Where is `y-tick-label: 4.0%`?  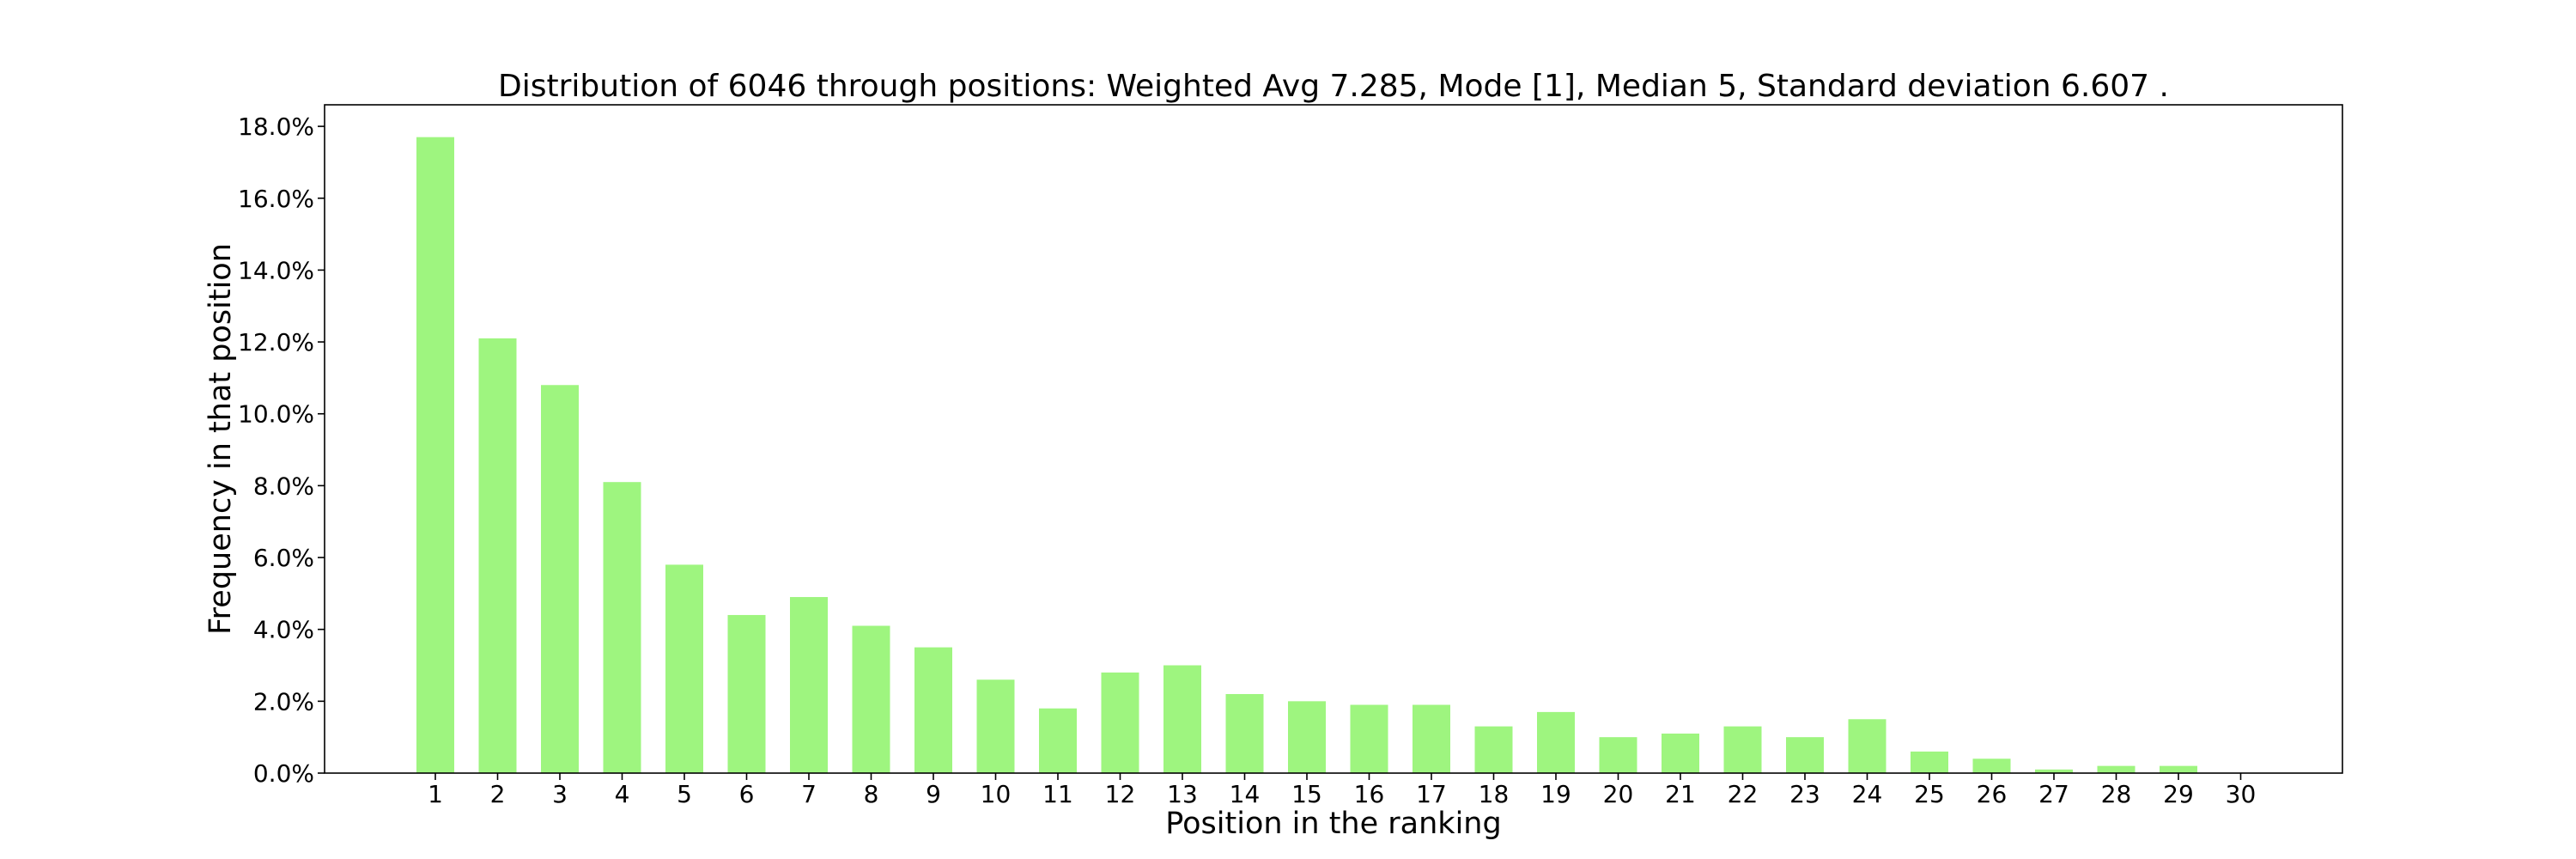 y-tick-label: 4.0% is located at coordinates (283, 630).